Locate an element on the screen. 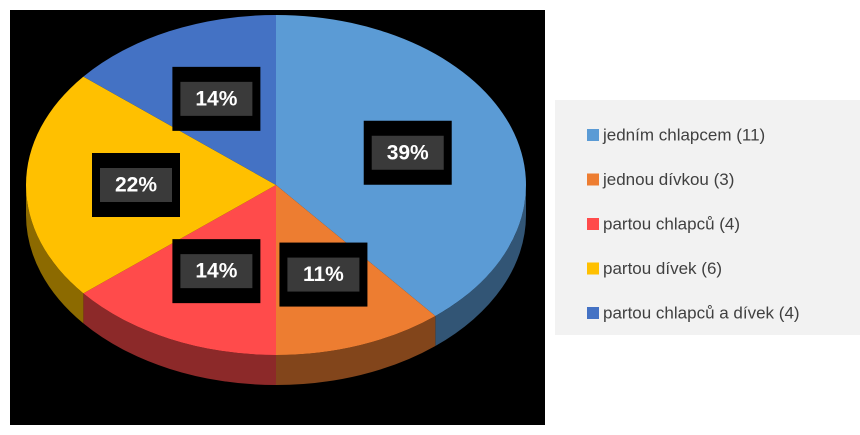 The width and height of the screenshot is (860, 435). data-label: 39% is located at coordinates (408, 152).